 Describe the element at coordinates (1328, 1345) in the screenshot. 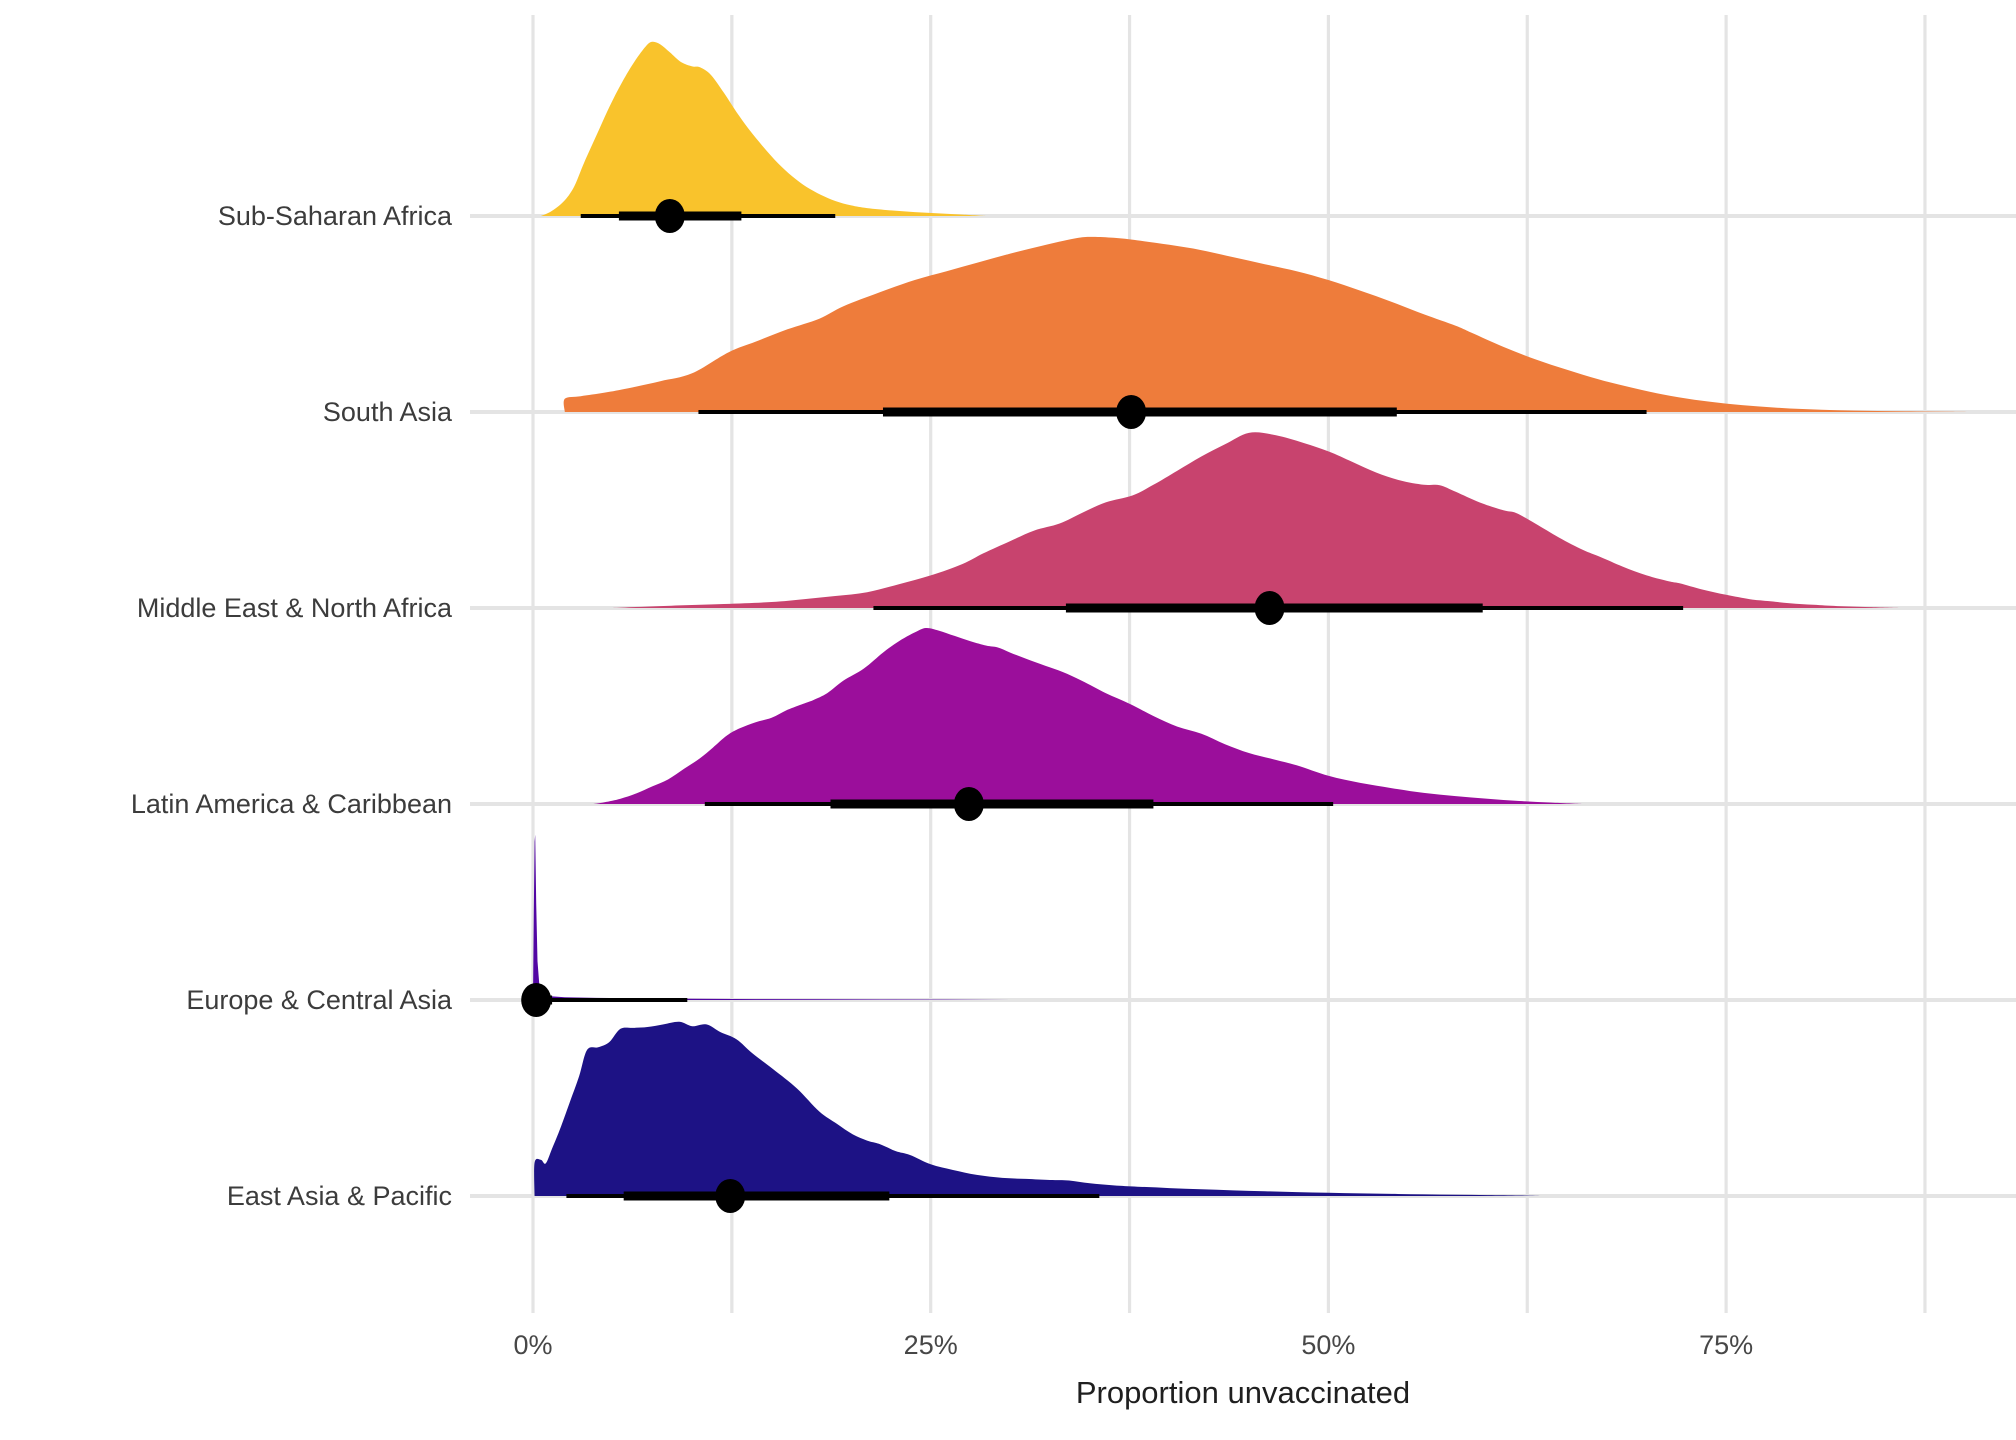

I see `x-tick-label: 50%` at that location.